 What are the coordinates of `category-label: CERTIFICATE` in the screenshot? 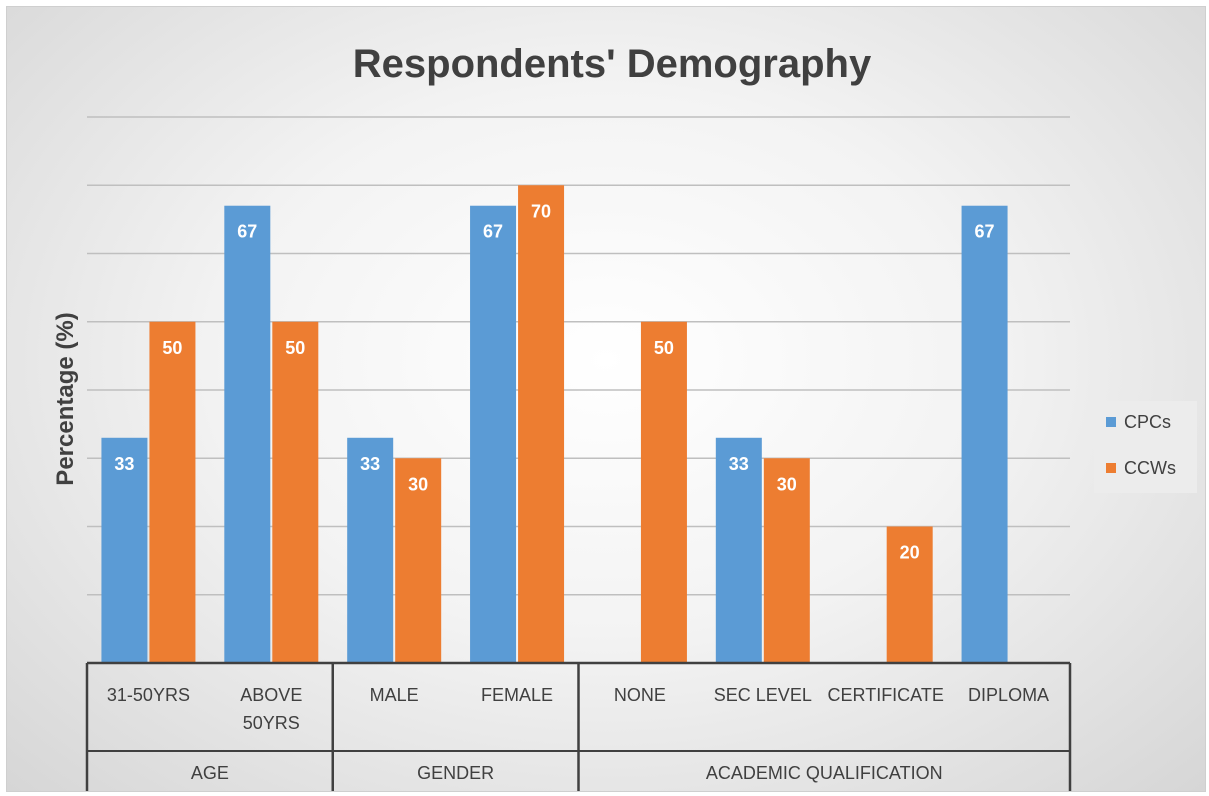 It's located at (886, 695).